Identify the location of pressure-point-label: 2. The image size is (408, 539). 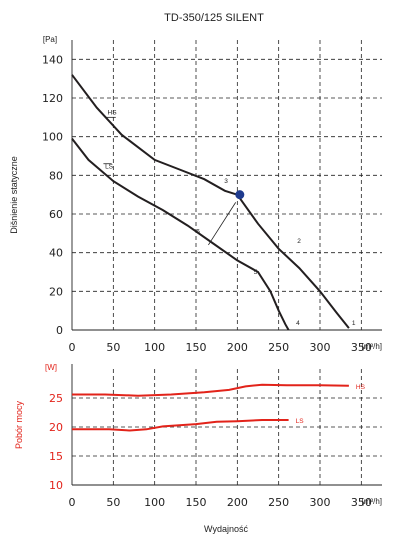
(299, 241).